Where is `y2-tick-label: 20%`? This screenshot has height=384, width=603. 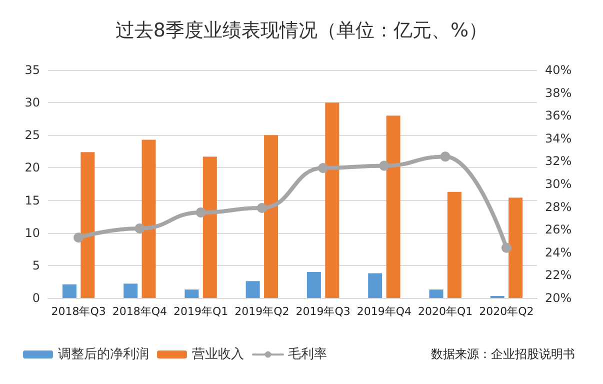 y2-tick-label: 20% is located at coordinates (558, 298).